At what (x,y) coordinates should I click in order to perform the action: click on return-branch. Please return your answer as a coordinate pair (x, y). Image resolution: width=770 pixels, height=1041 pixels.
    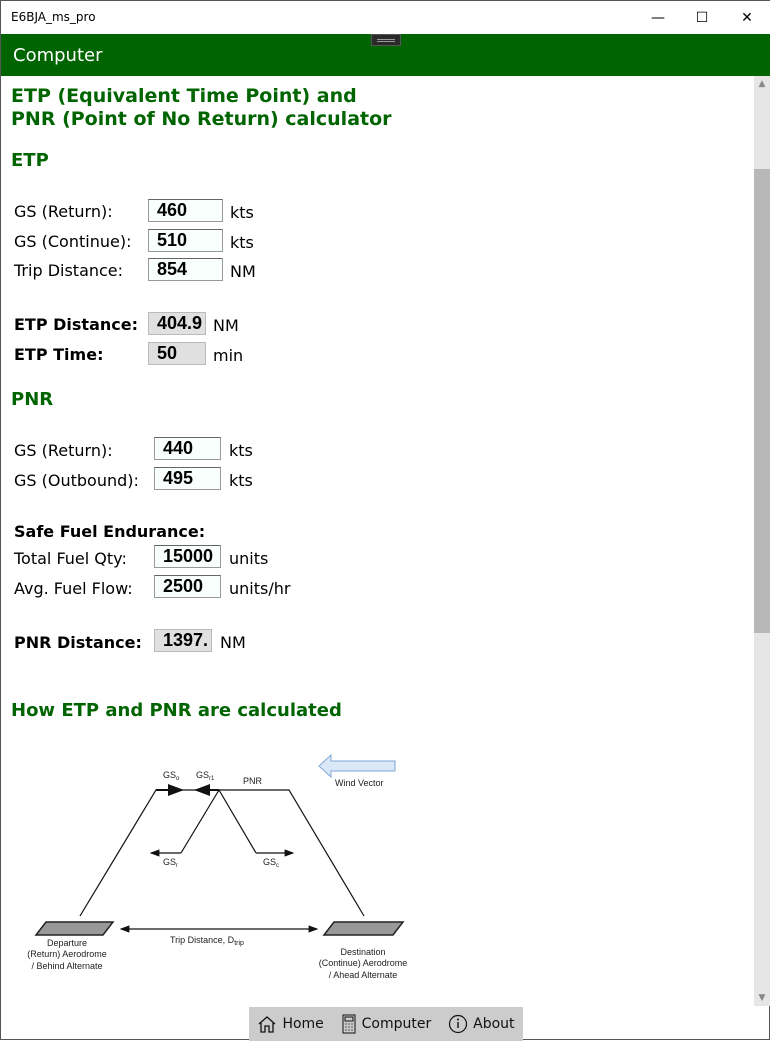
    Looking at the image, I should click on (200, 821).